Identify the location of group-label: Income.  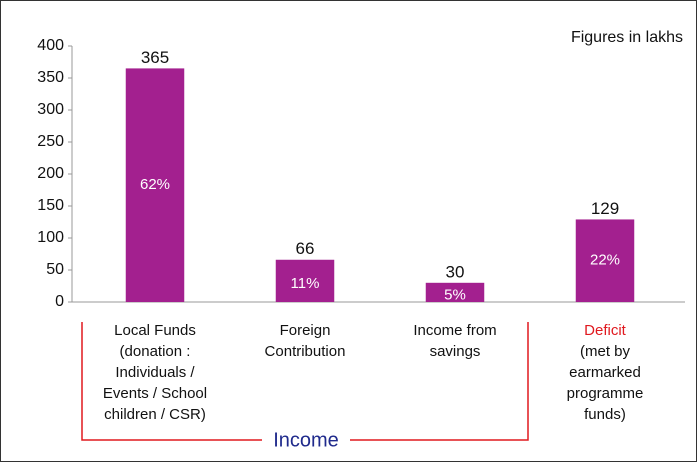
(306, 440).